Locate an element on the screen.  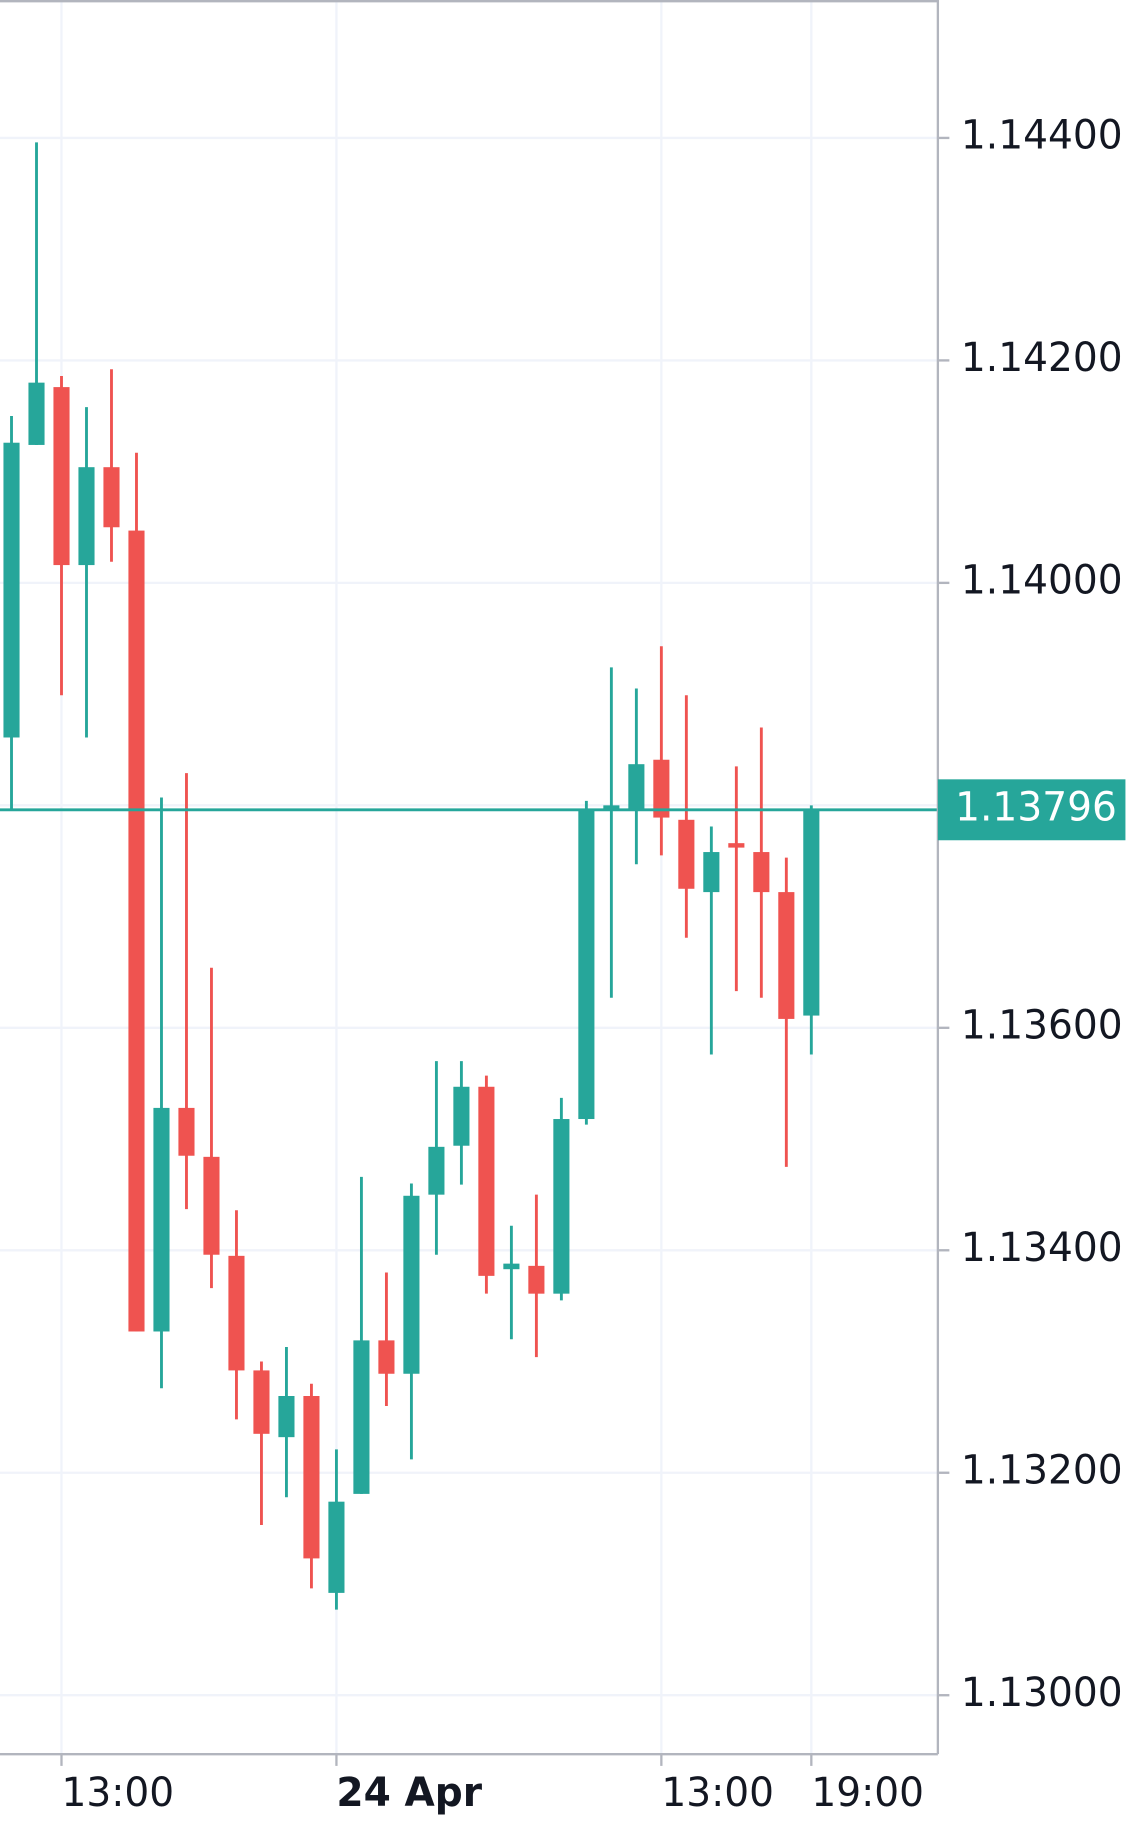
y-tick-label: 1.14400 is located at coordinates (1042, 135).